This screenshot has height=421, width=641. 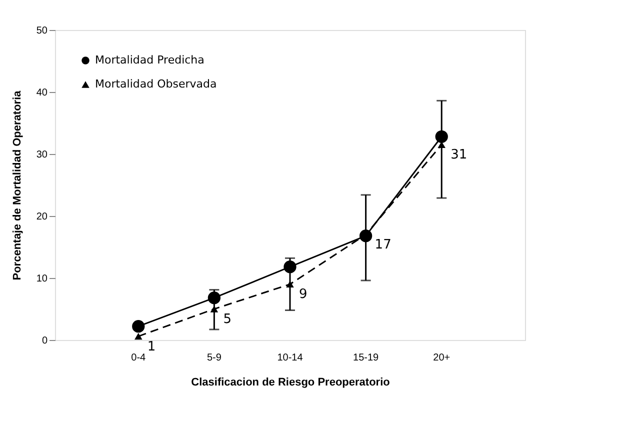 I want to click on y-tick-label: 0, so click(x=45, y=341).